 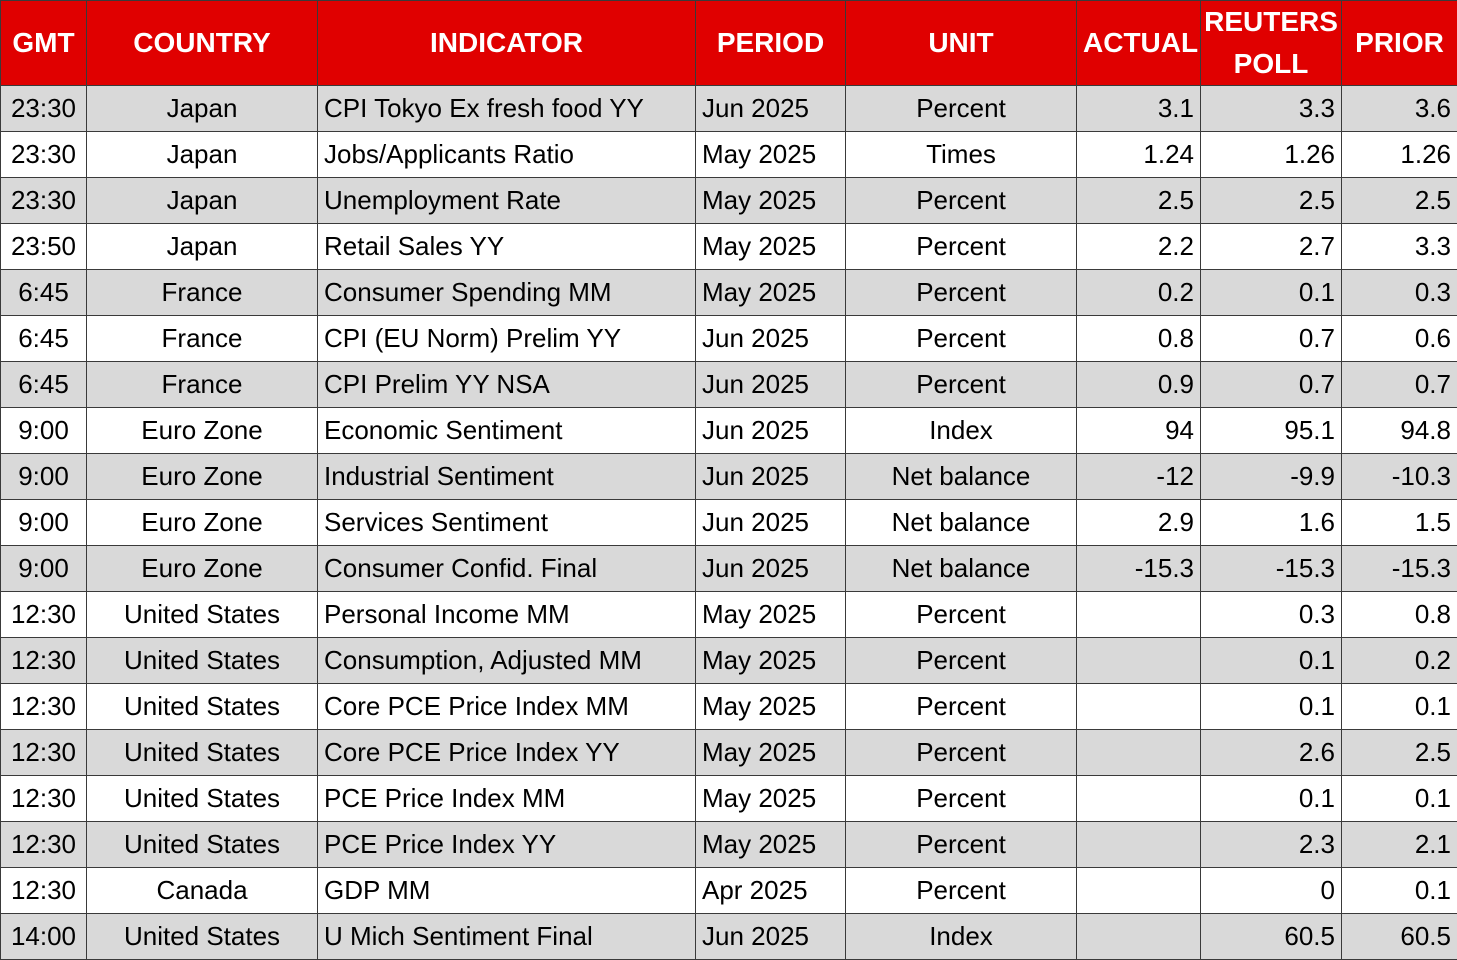 I want to click on poll-cell: -9.9, so click(x=1271, y=477).